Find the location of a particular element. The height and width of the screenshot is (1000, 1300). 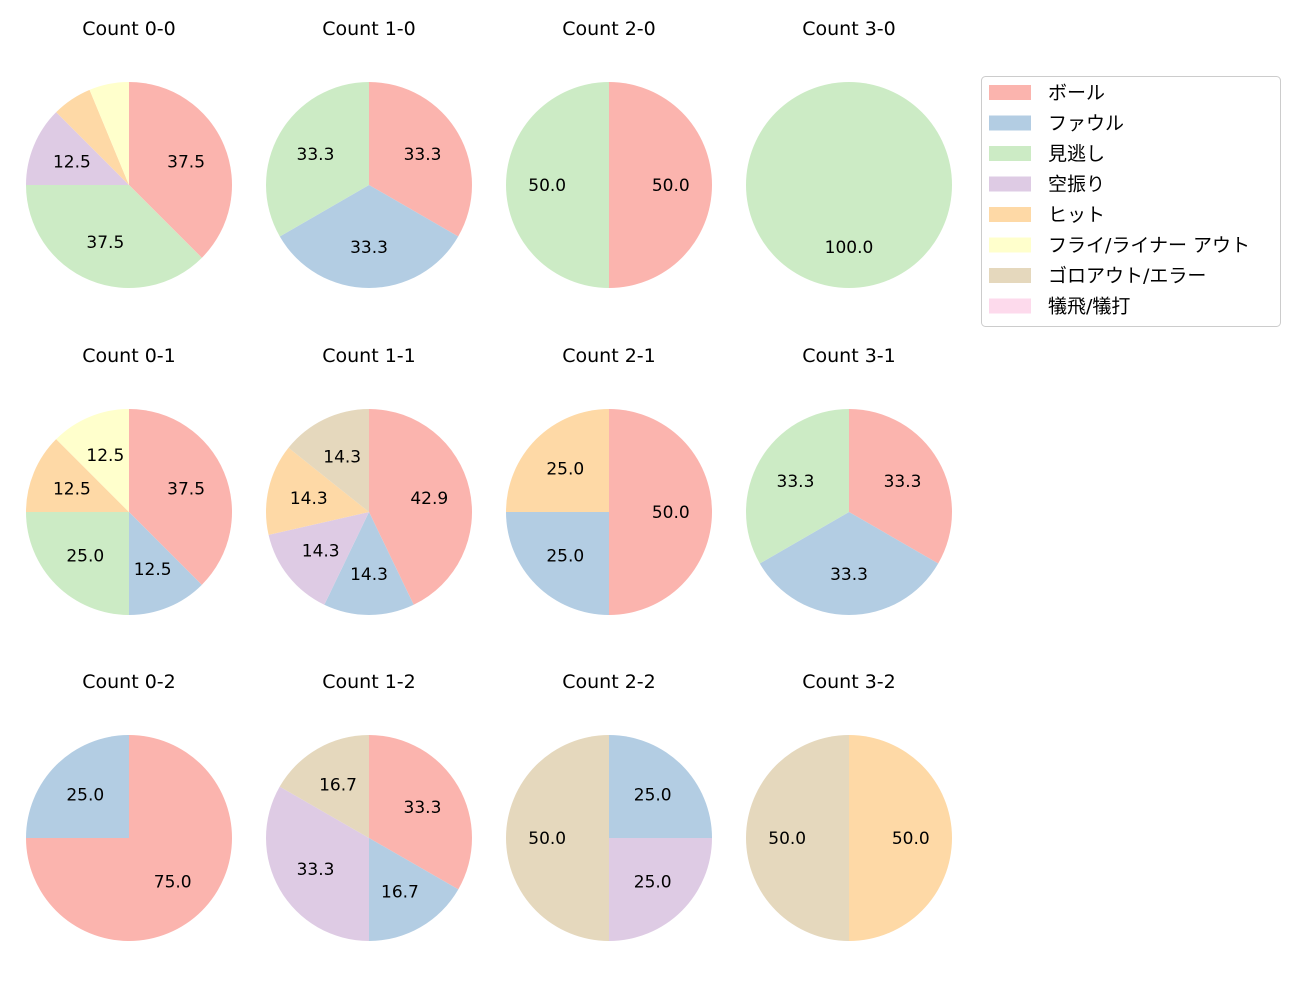

pie-count-0-2: Count 0-2 75.0 25.0 is located at coordinates (129, 806).